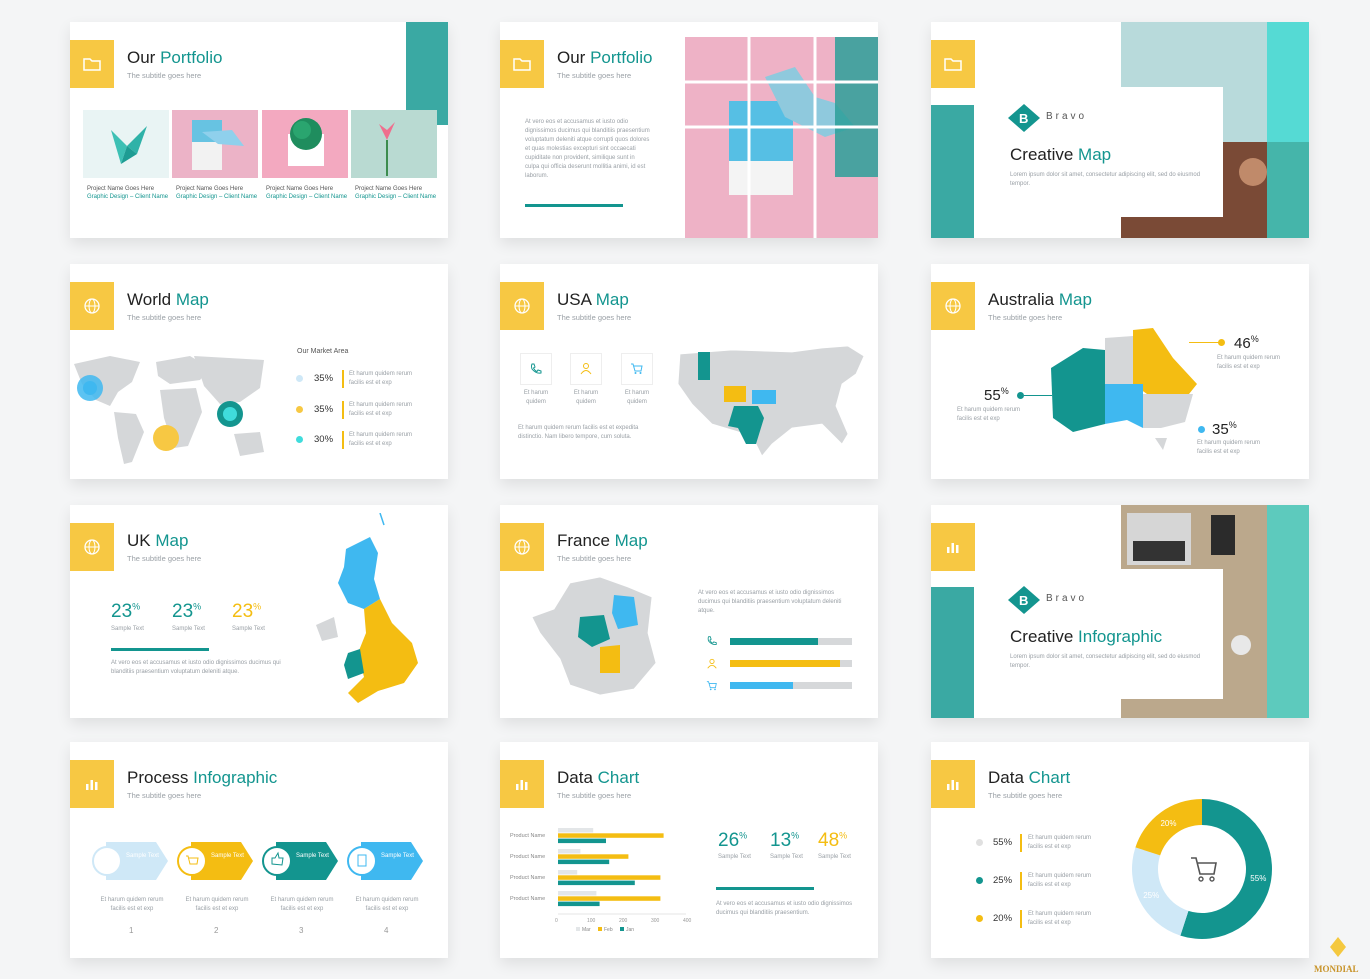  What do you see at coordinates (630, 930) in the screenshot?
I see `legend-label: Jan` at bounding box center [630, 930].